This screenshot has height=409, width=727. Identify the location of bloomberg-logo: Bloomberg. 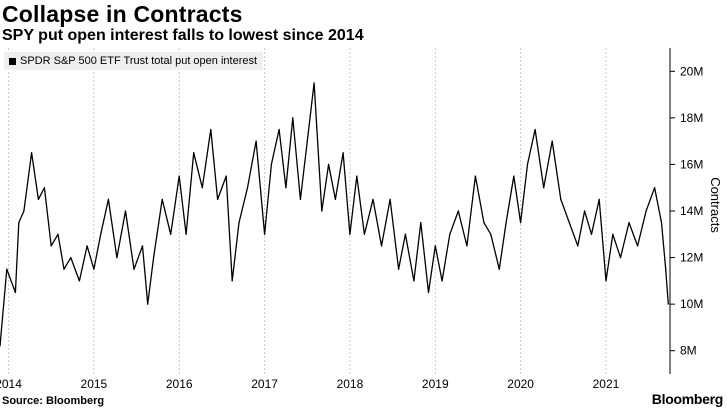
(687, 399).